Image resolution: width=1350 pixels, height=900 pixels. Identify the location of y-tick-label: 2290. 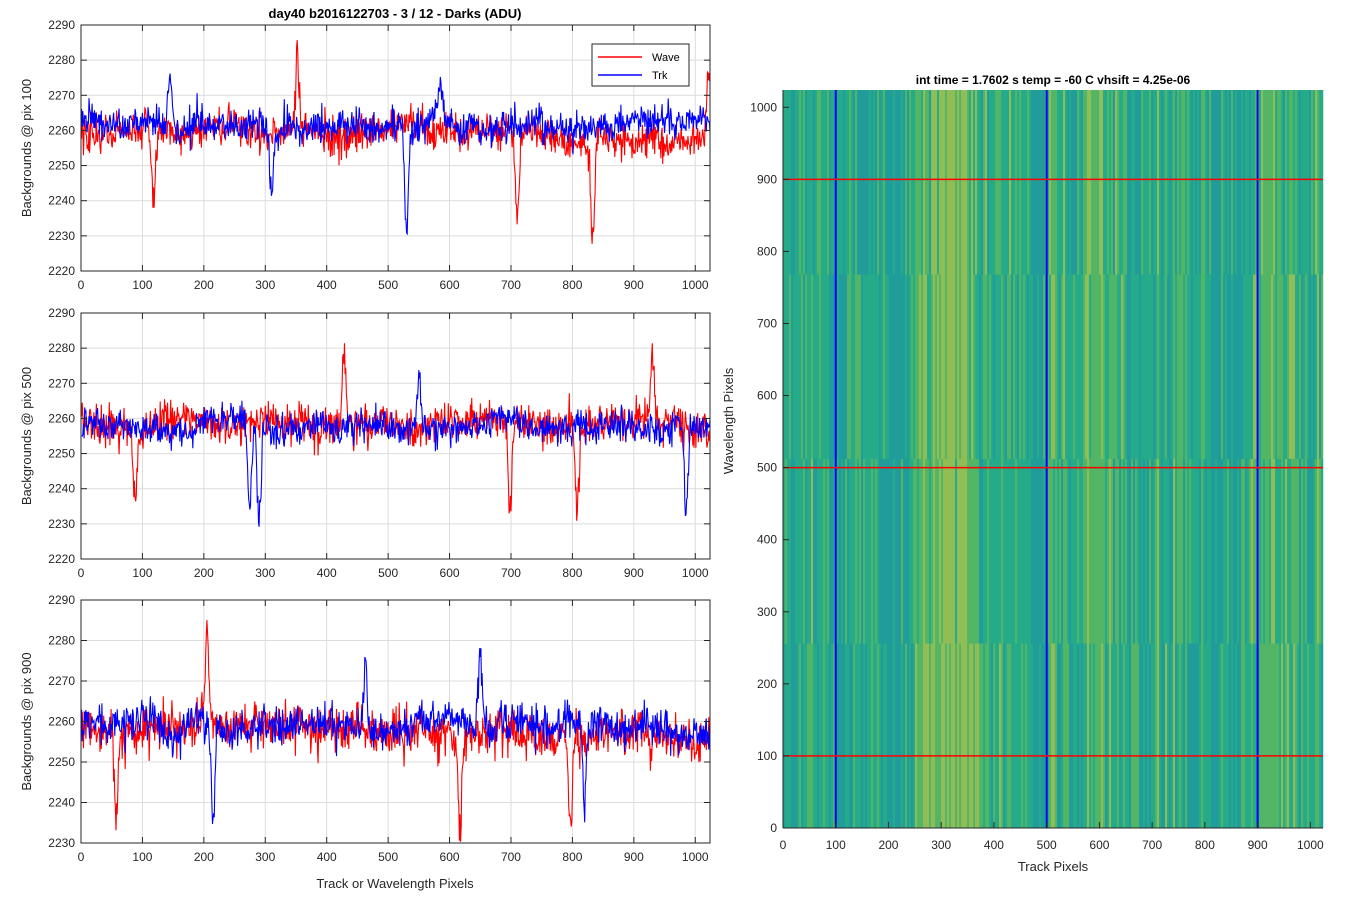
(61, 313).